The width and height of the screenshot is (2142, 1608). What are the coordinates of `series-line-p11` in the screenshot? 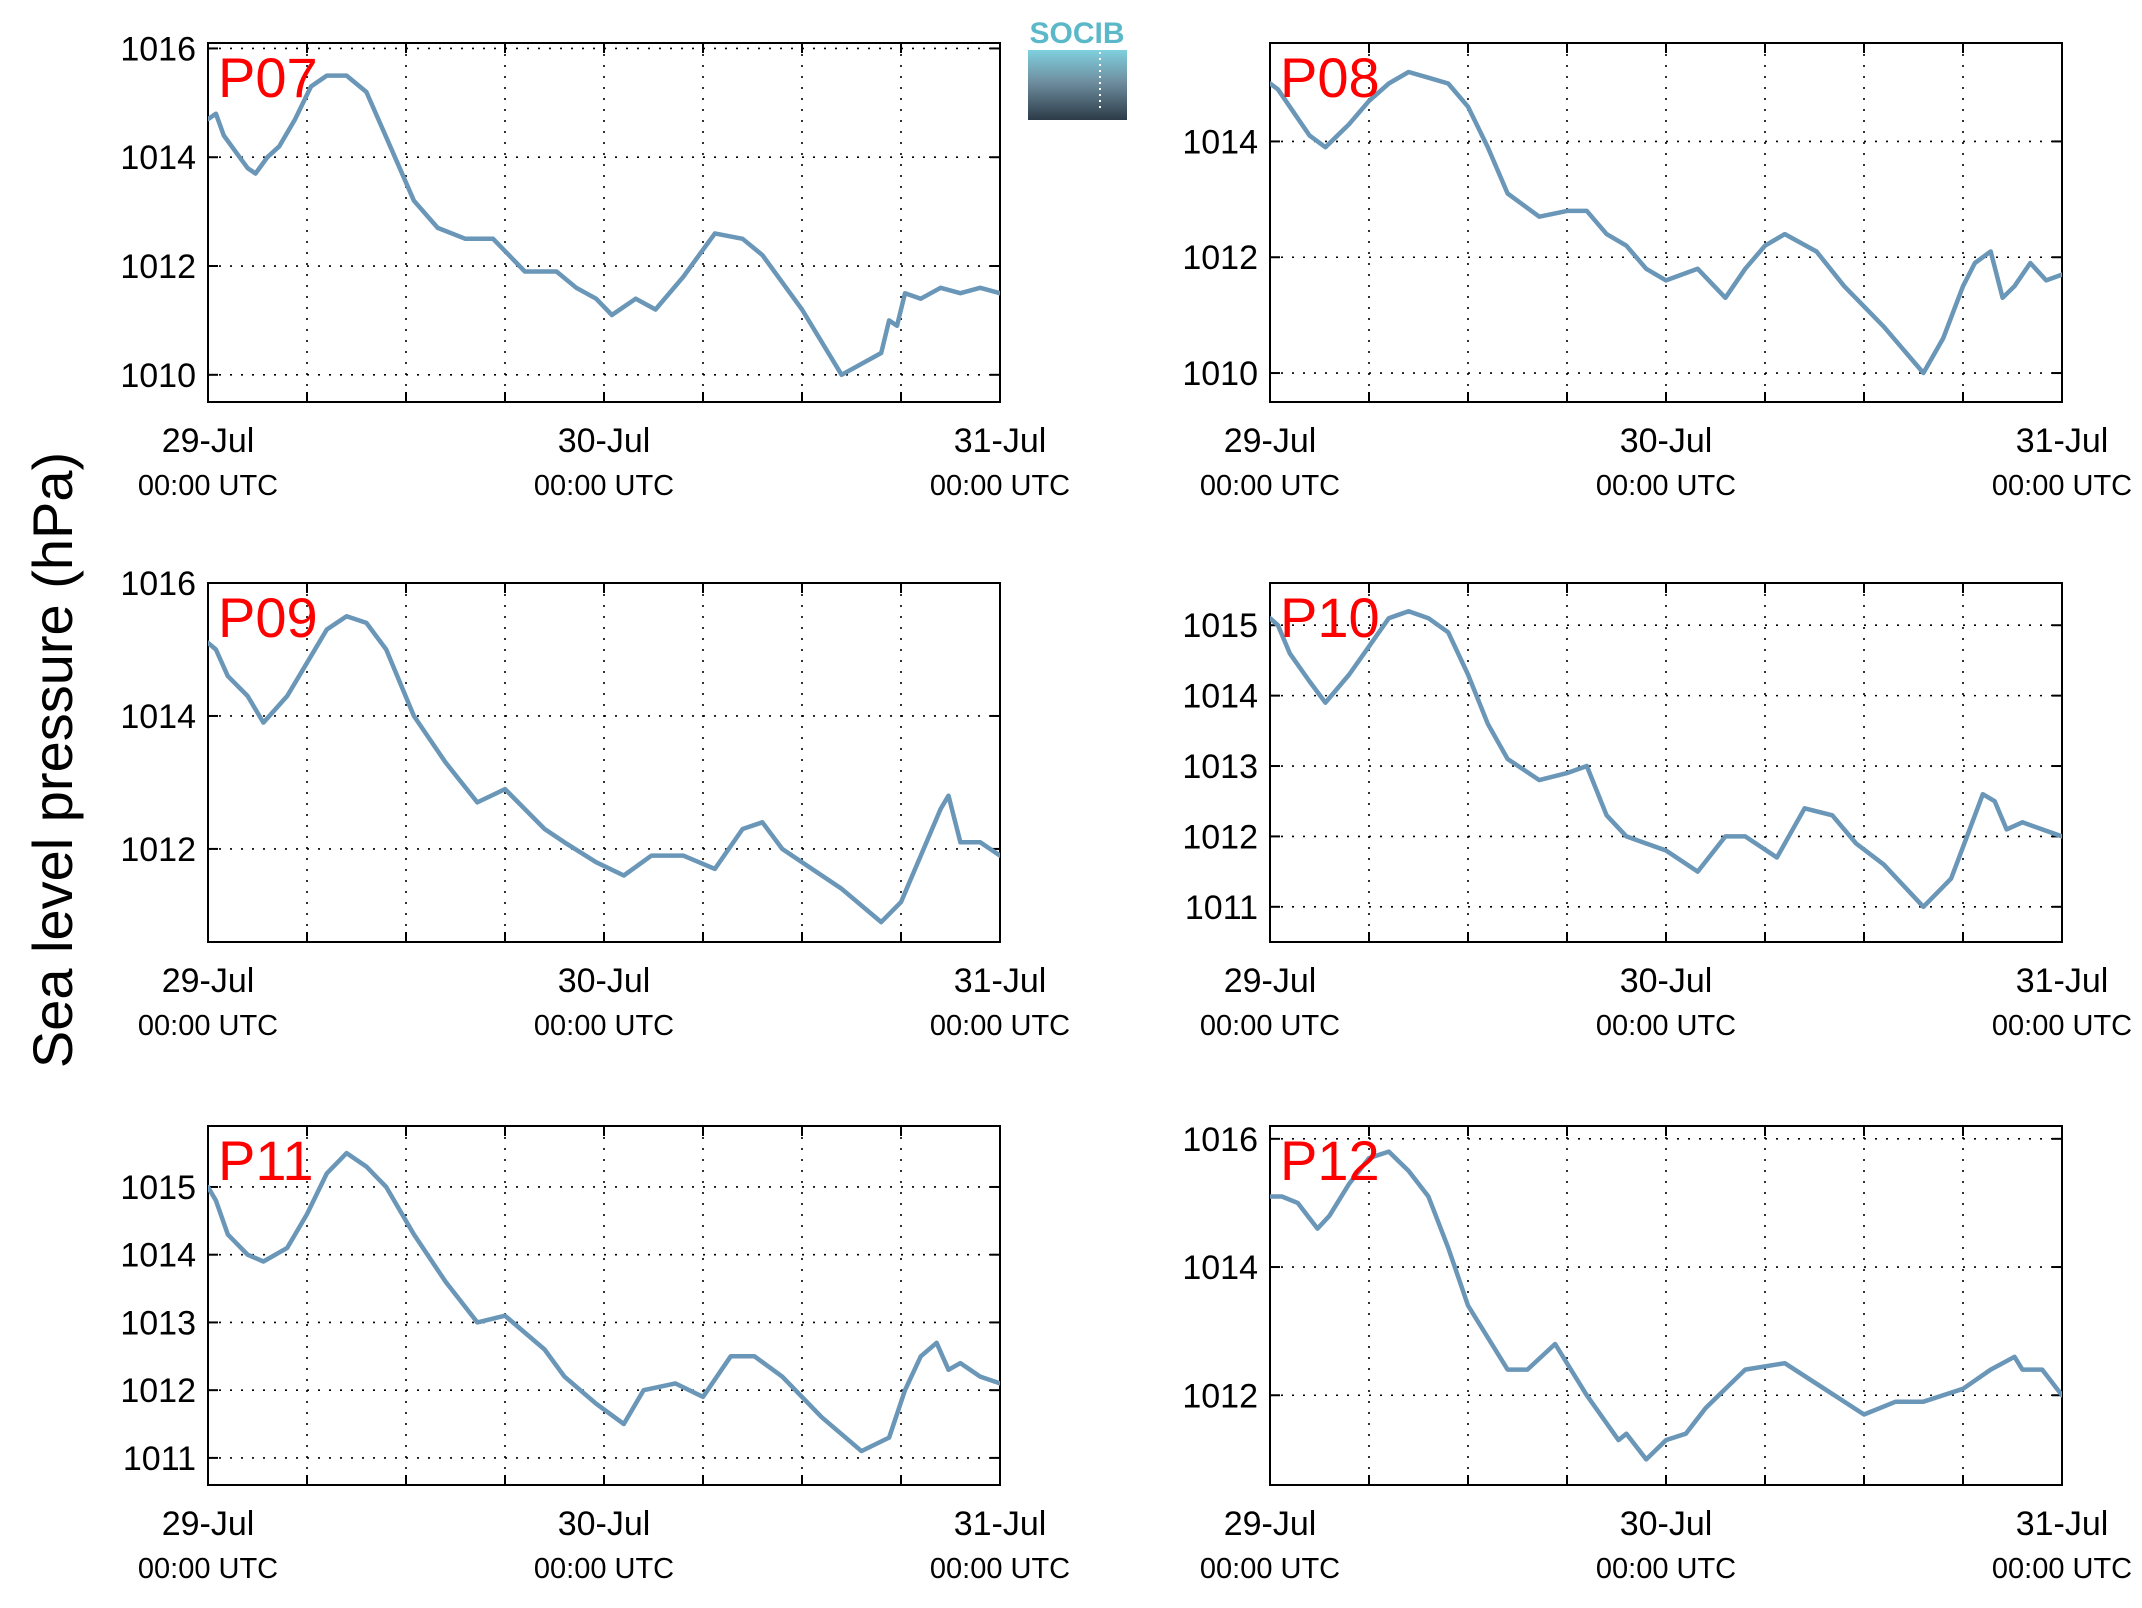 It's located at (604, 1302).